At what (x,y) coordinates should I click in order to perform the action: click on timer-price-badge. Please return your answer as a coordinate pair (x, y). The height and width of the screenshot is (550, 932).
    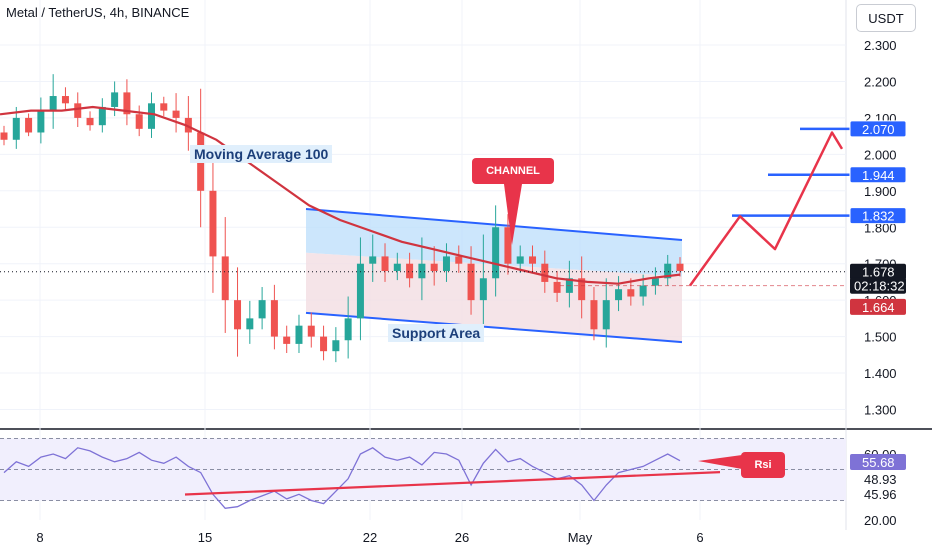
    Looking at the image, I should click on (878, 285).